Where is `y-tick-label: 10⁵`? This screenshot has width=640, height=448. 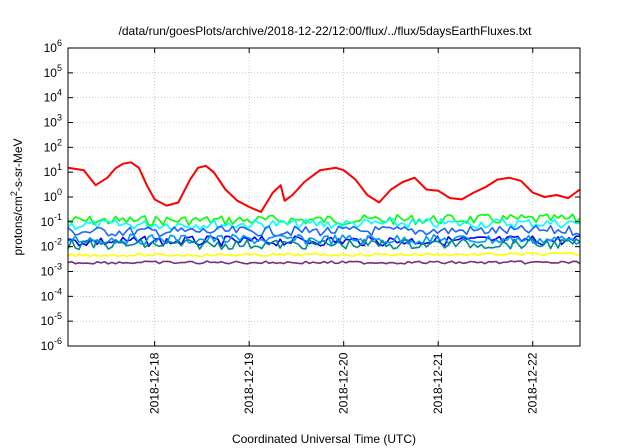
y-tick-label: 10⁵ is located at coordinates (53, 71).